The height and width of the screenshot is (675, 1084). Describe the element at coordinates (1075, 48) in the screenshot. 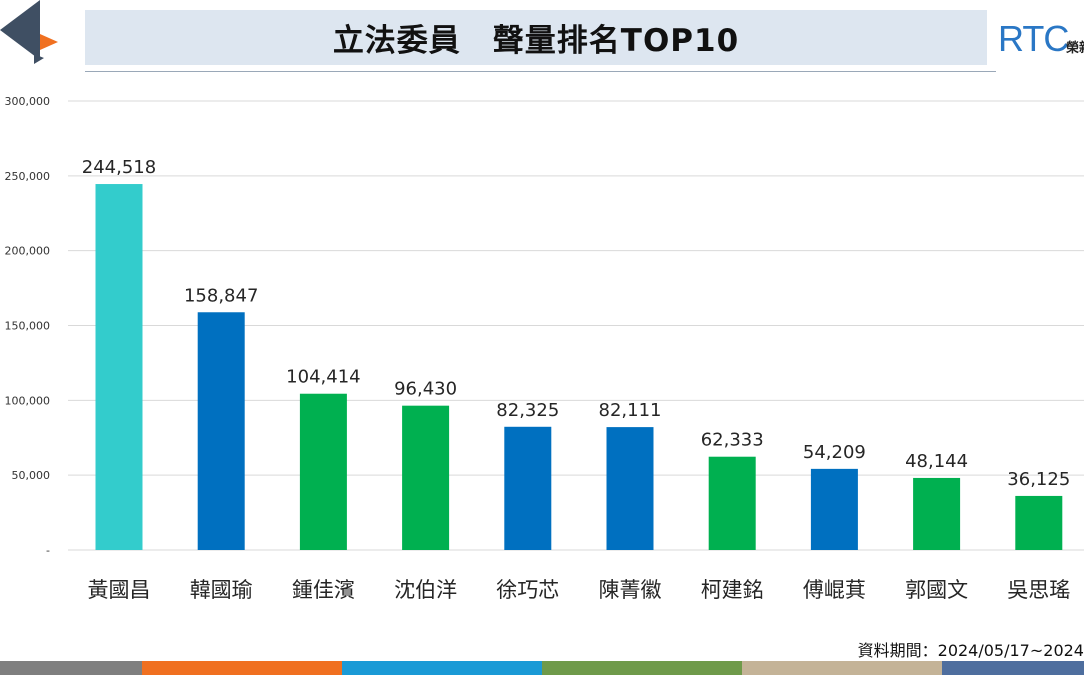

I see `logo-subtext: 榮新` at that location.